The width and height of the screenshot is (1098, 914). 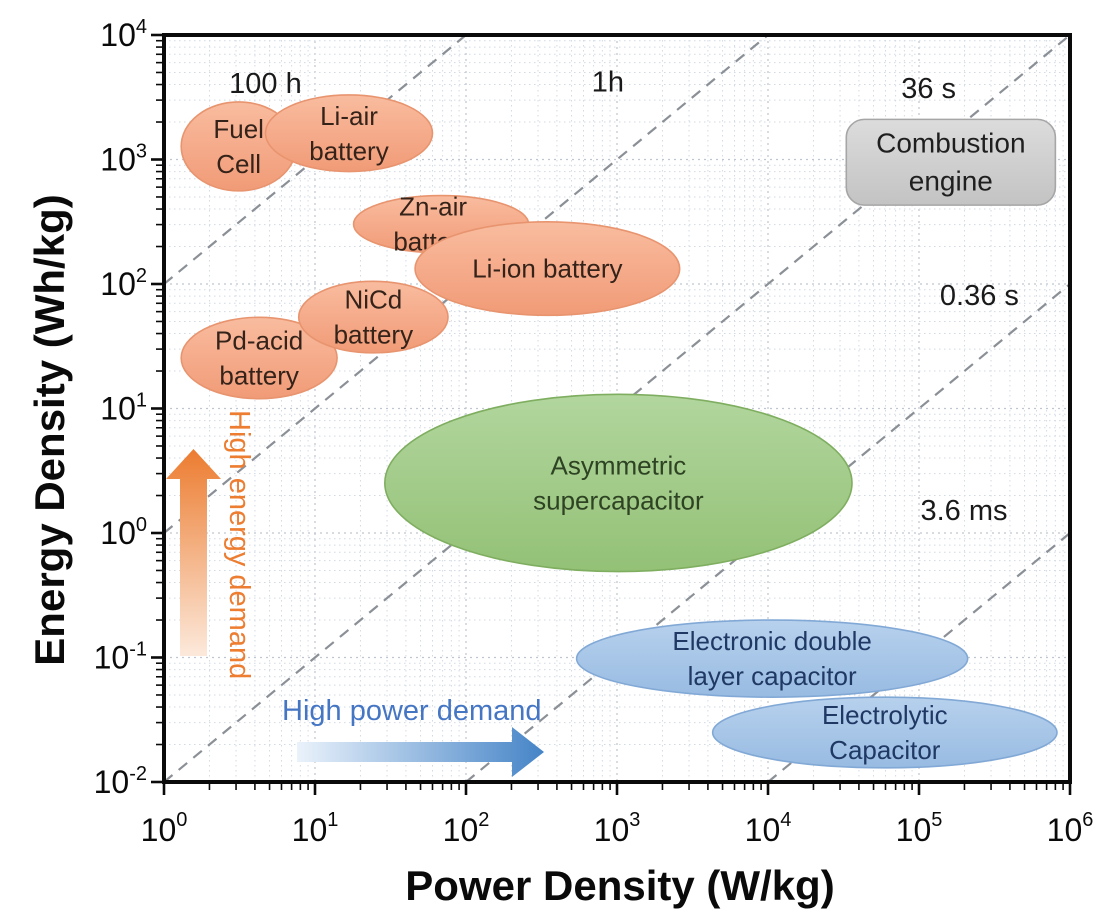 What do you see at coordinates (1087, 820) in the screenshot?
I see `x-tick-exponent: 6` at bounding box center [1087, 820].